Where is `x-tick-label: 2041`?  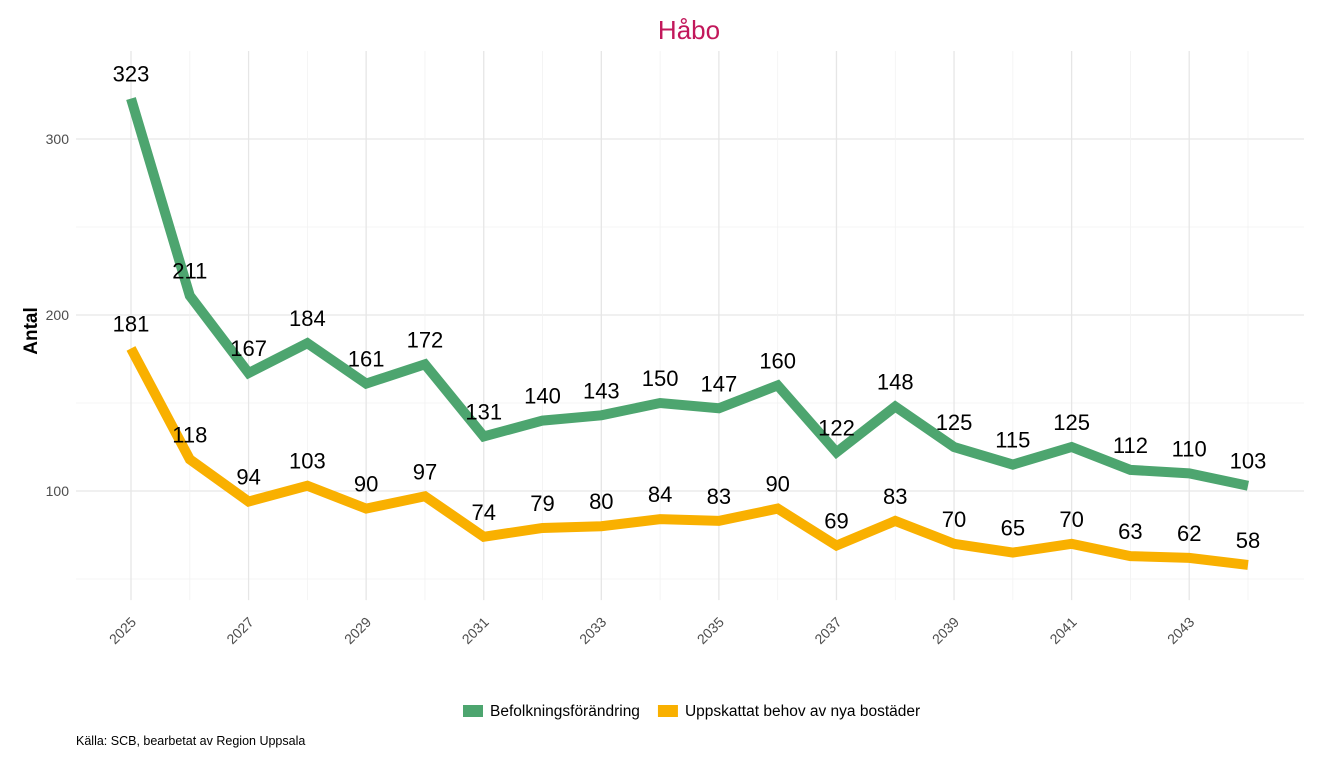 x-tick-label: 2041 is located at coordinates (1062, 630).